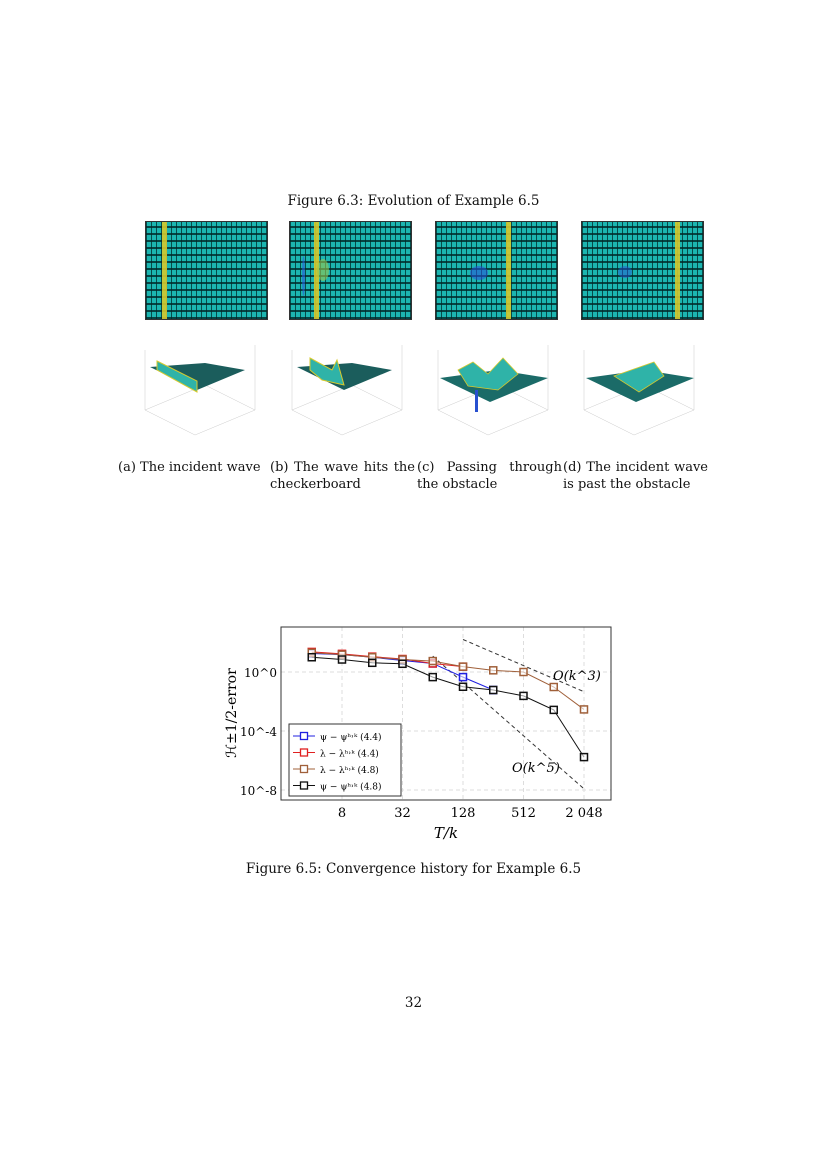  I want to click on plot-frame, so click(446, 713).